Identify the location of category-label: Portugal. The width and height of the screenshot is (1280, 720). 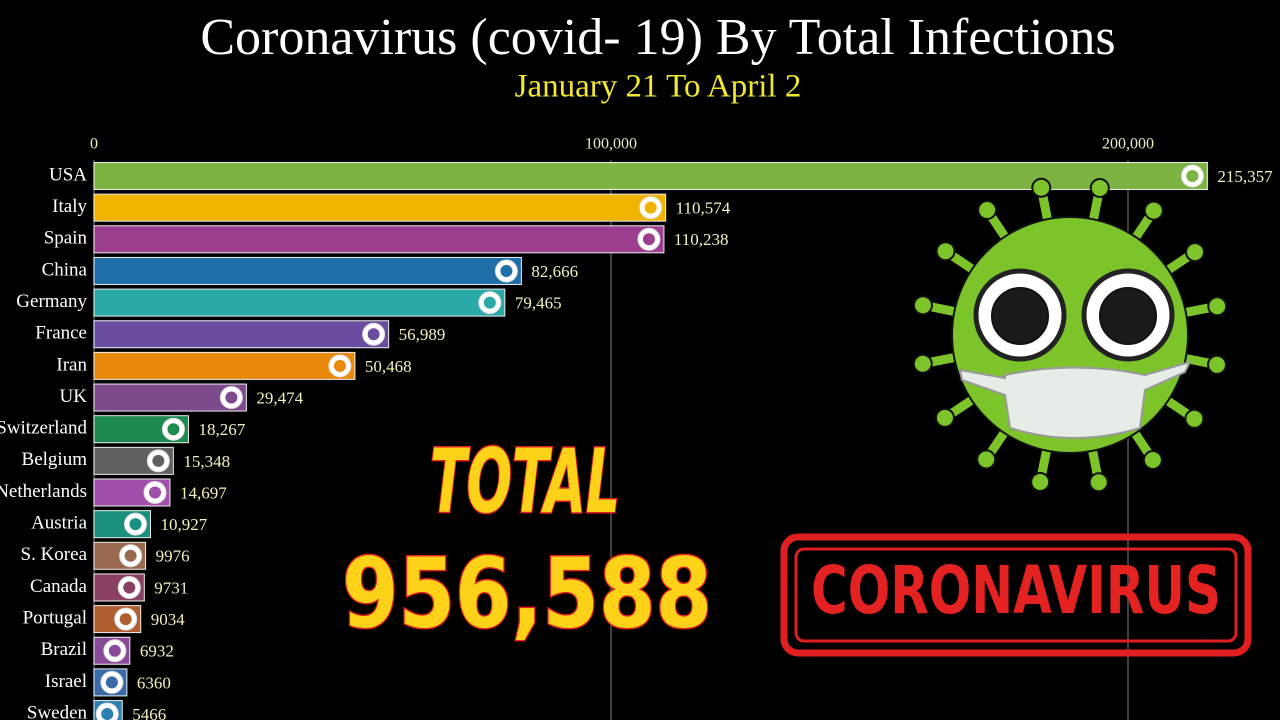
(55, 617).